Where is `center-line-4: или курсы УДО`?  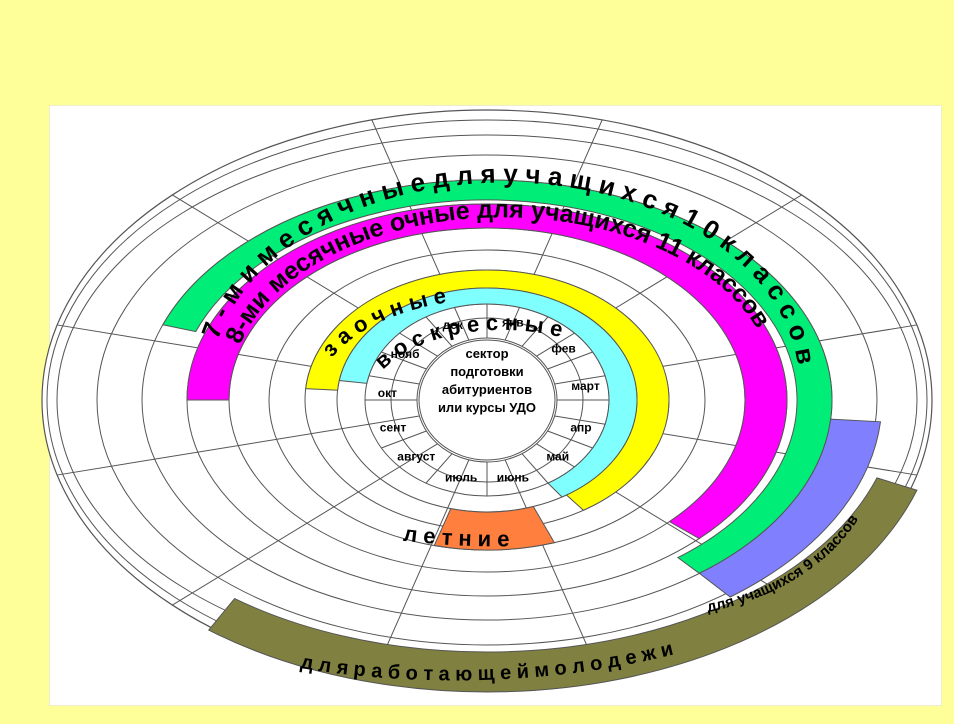
center-line-4: или курсы УДО is located at coordinates (487, 407).